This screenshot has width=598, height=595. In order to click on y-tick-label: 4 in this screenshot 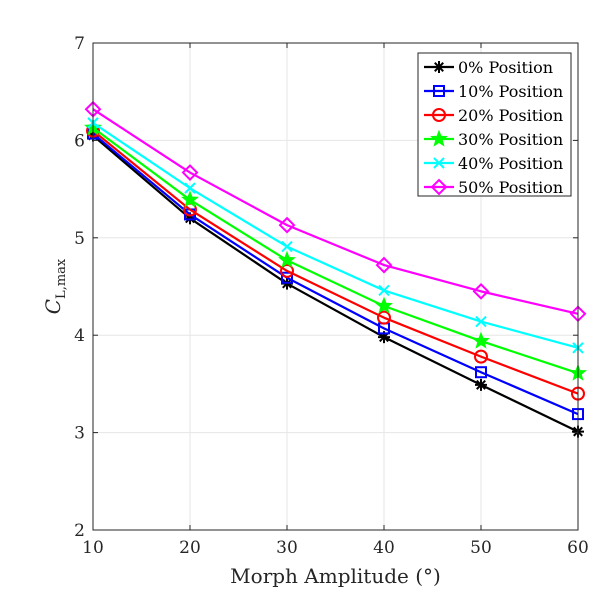, I will do `click(79, 336)`.